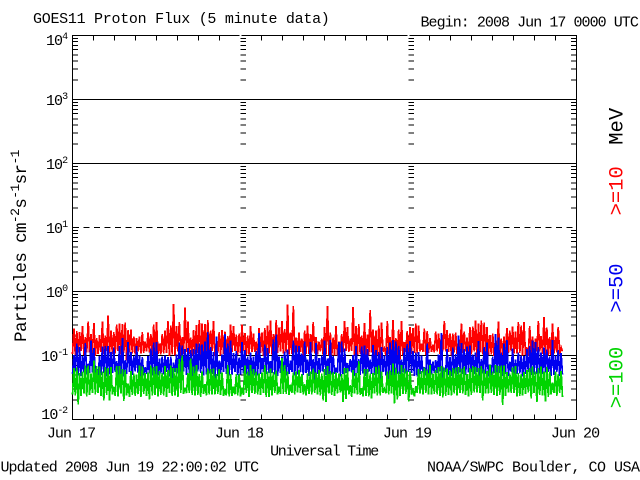  Describe the element at coordinates (54, 415) in the screenshot. I see `svg-text: 10⁻²` at that location.